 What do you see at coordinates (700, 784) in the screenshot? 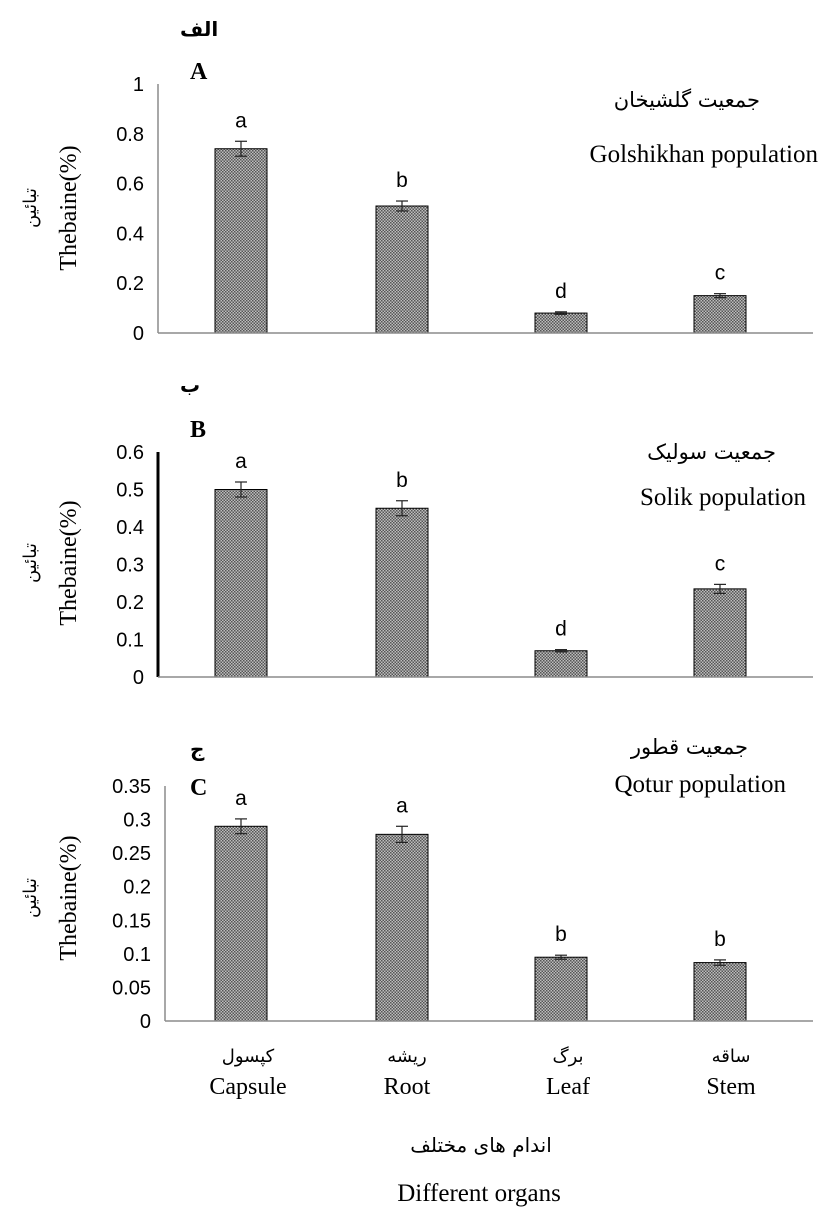
I see `panel-title: Qotur population` at bounding box center [700, 784].